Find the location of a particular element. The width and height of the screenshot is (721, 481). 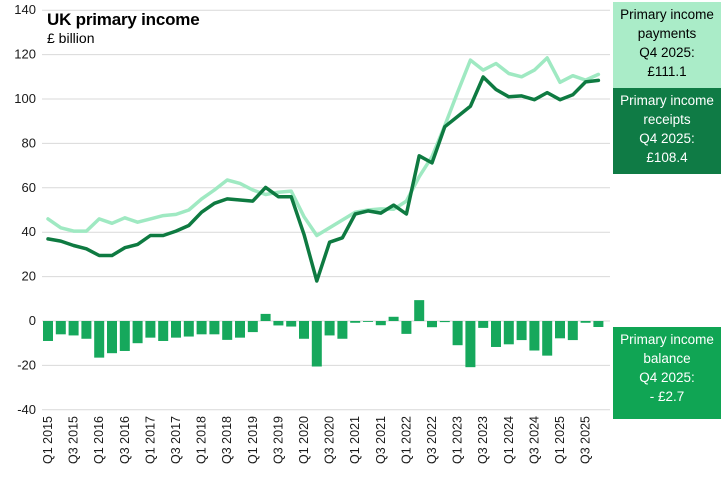

x-tick-label: Q1 2021 is located at coordinates (355, 440).